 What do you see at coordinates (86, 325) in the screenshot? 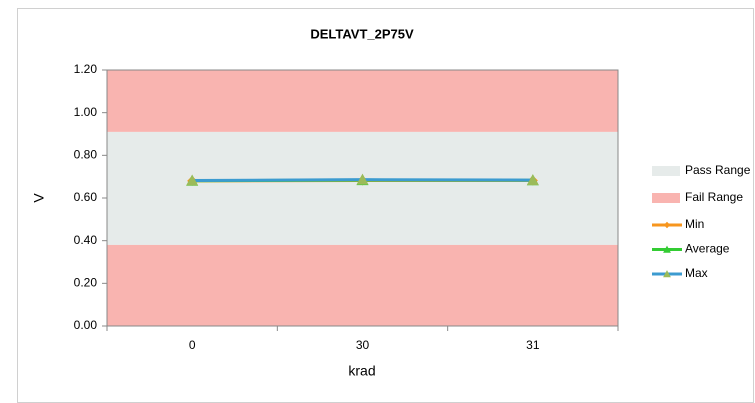
I see `y-tick-label: 0.00` at bounding box center [86, 325].